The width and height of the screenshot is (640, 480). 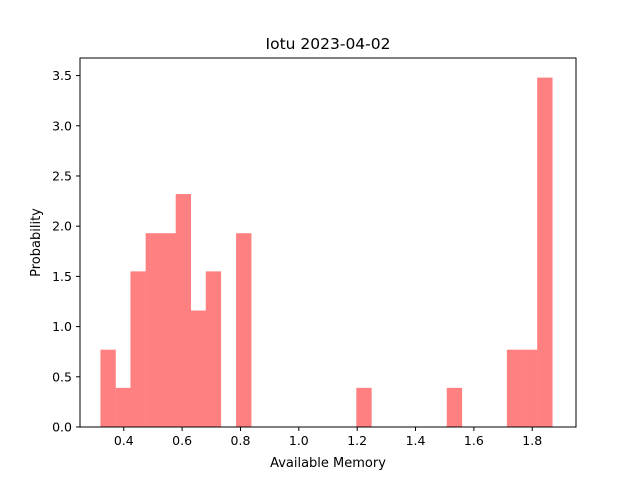 I want to click on y-tick-label: 1.5, so click(x=62, y=276).